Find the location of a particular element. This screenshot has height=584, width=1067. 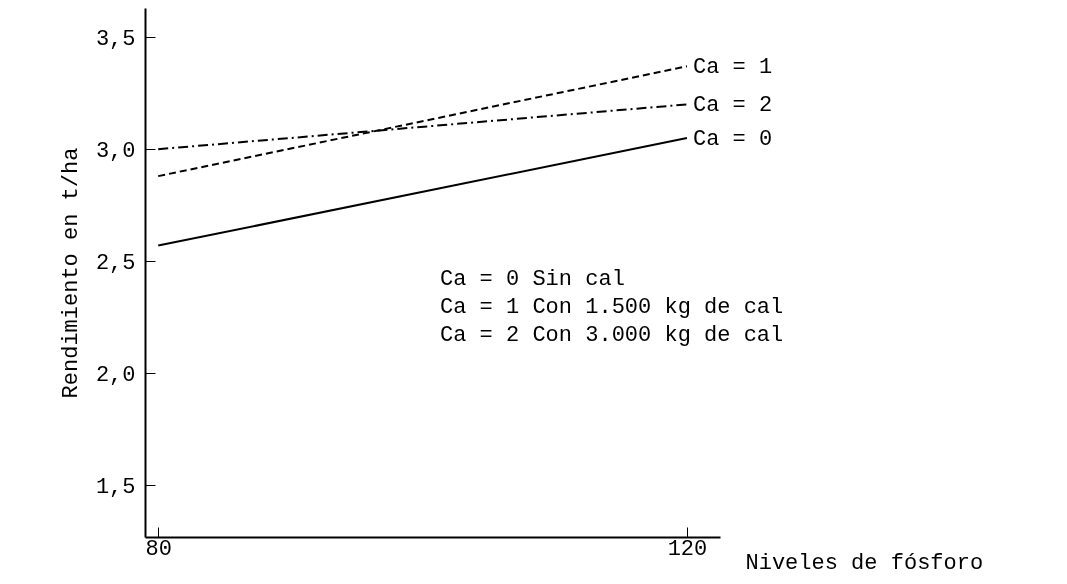

annotation: Ca = 1 Con 1.500 kg de cal is located at coordinates (612, 307).